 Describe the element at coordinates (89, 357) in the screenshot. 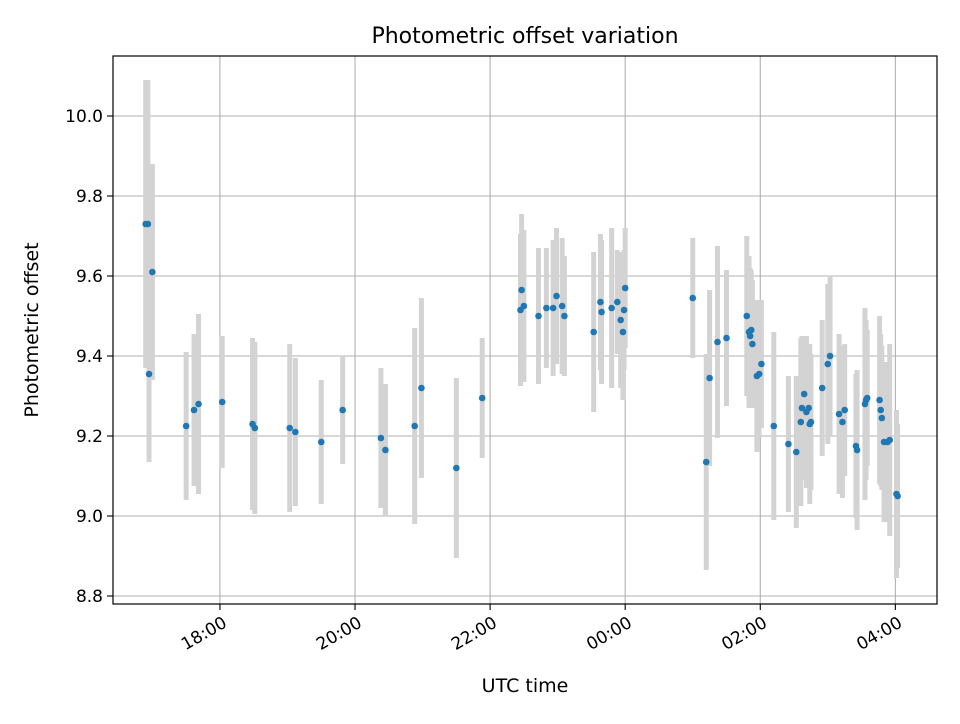

I see `y-tick-label: 9.4` at that location.